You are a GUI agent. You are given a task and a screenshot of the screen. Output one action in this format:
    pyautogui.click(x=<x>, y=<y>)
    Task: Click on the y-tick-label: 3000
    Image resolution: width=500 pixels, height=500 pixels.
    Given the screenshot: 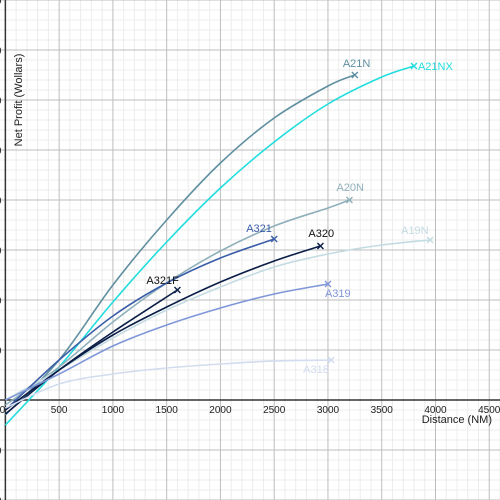 What is the action you would take?
    pyautogui.click(x=1, y=101)
    